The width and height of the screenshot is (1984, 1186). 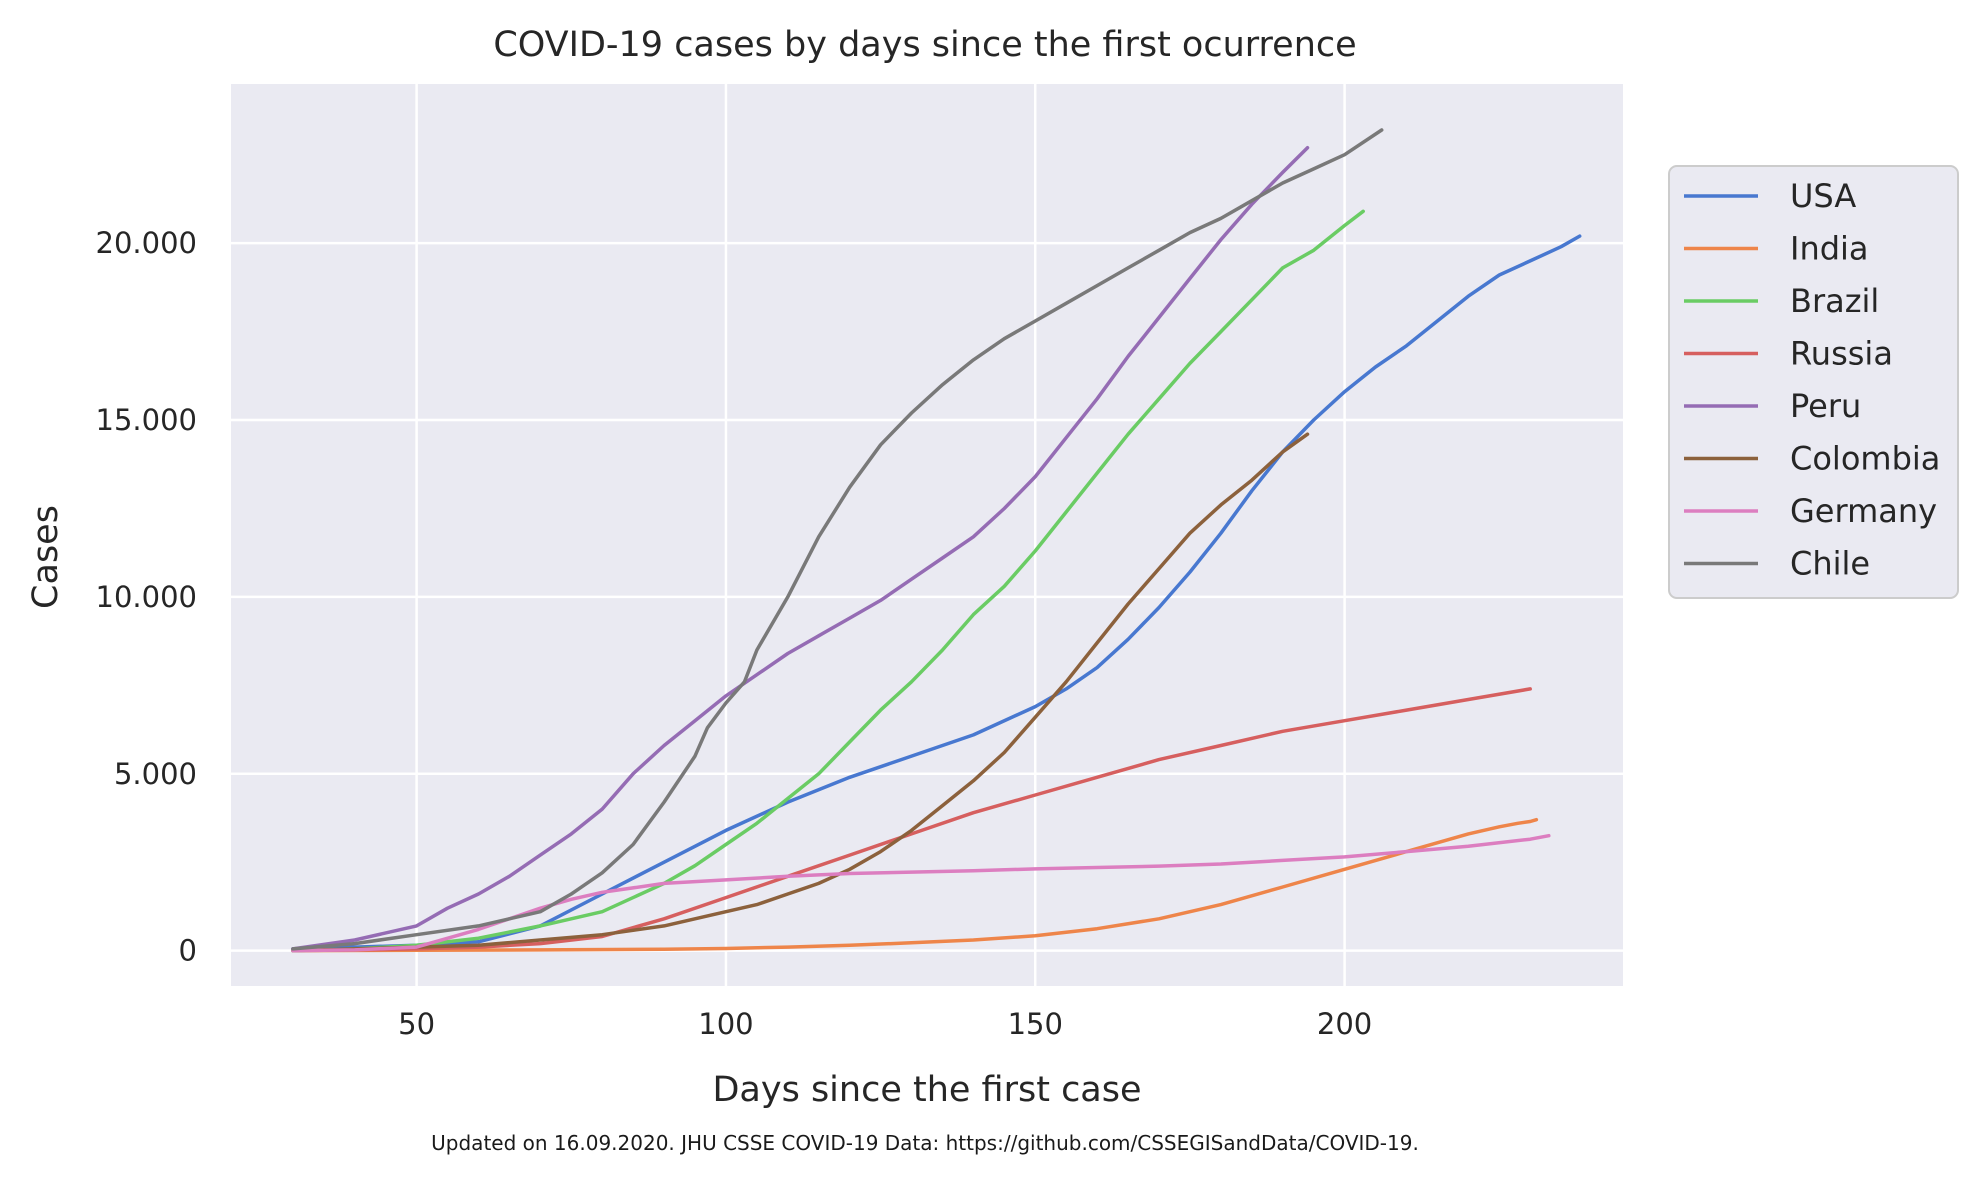 I want to click on y-tick-label: 20.000, so click(x=146, y=243).